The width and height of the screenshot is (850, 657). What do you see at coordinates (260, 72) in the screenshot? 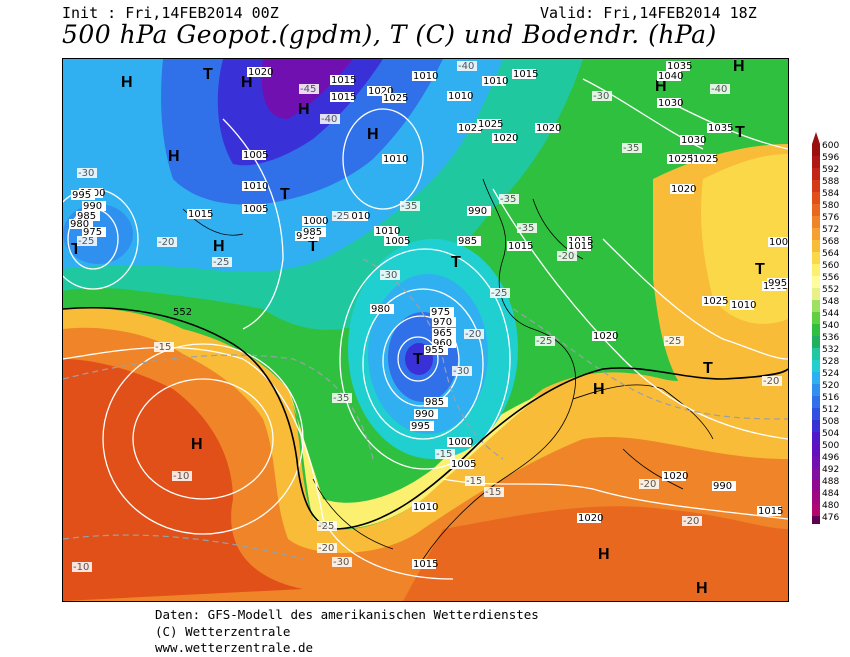
I see `pressure-label: 1020` at bounding box center [260, 72].